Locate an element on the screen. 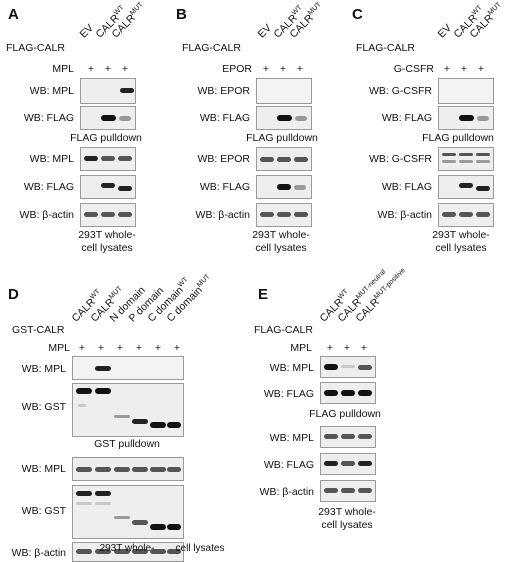  blot-label: WB: G-CSFR is located at coordinates (400, 91).